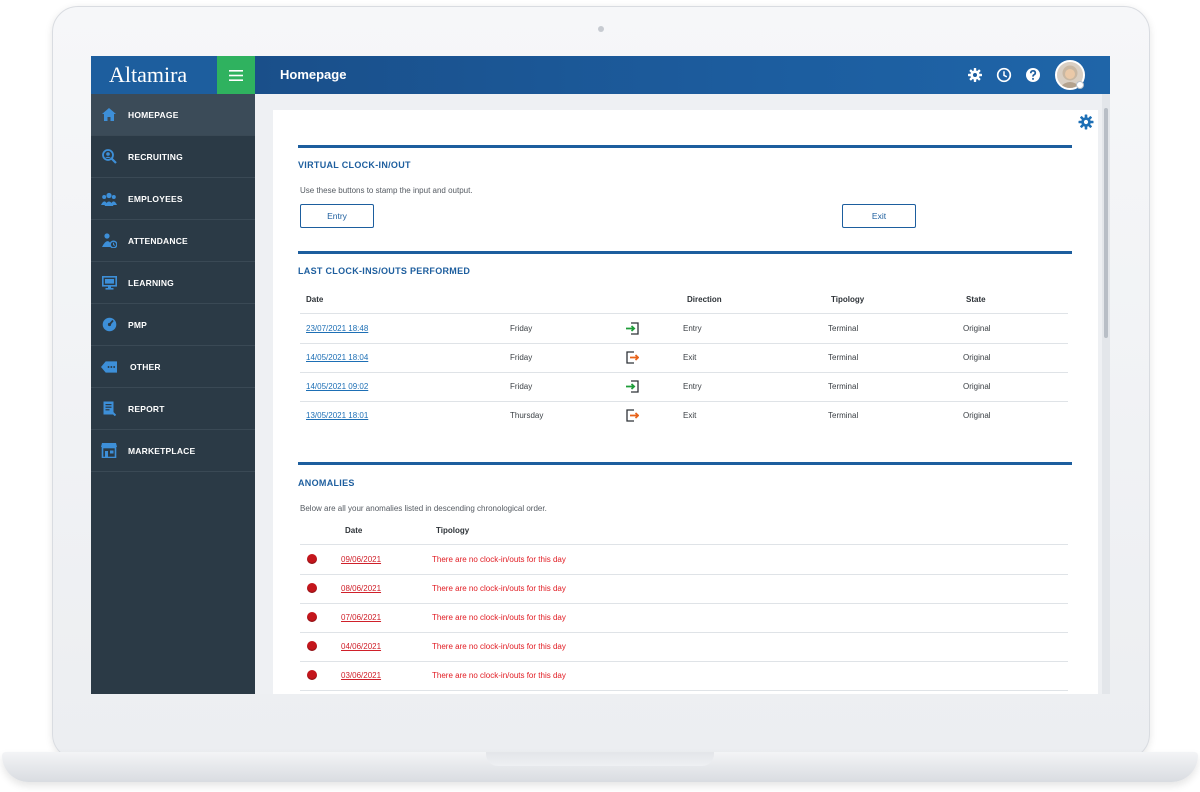 The height and width of the screenshot is (792, 1200). I want to click on clock-date-link: 13/05/2021 18:01, so click(337, 415).